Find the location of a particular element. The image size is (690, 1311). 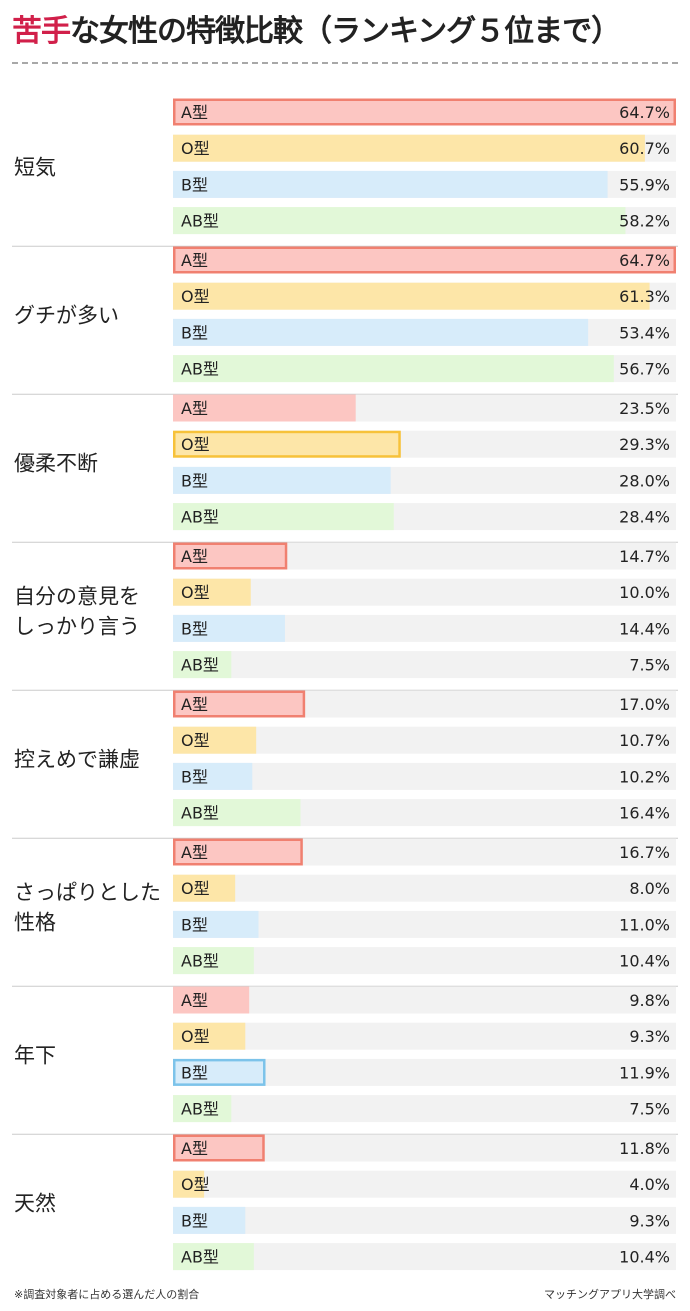

bar-value-label: 28.0% is located at coordinates (644, 480).